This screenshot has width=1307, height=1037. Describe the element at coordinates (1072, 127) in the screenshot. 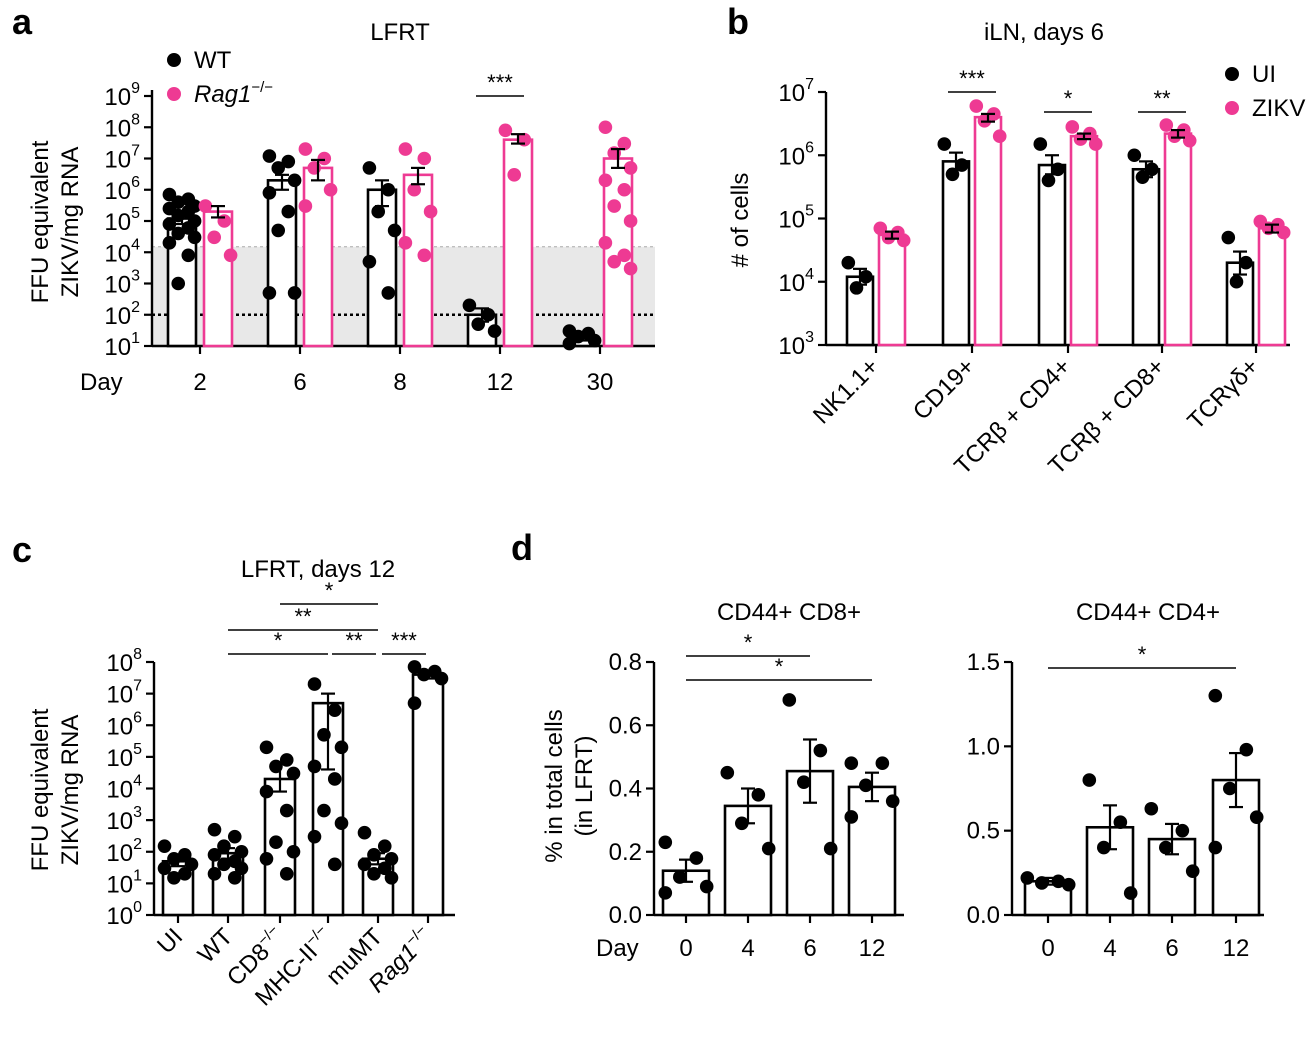

I see `series-zikv-point` at that location.